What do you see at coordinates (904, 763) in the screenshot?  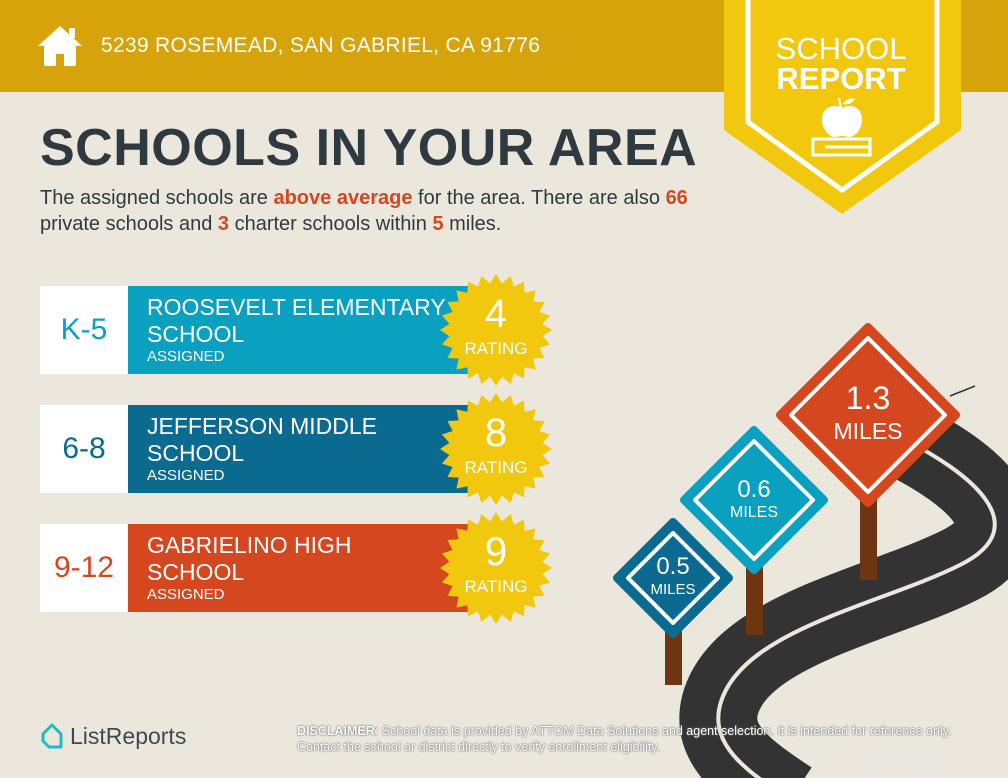 I see `crmls-watermark: CRMLS` at bounding box center [904, 763].